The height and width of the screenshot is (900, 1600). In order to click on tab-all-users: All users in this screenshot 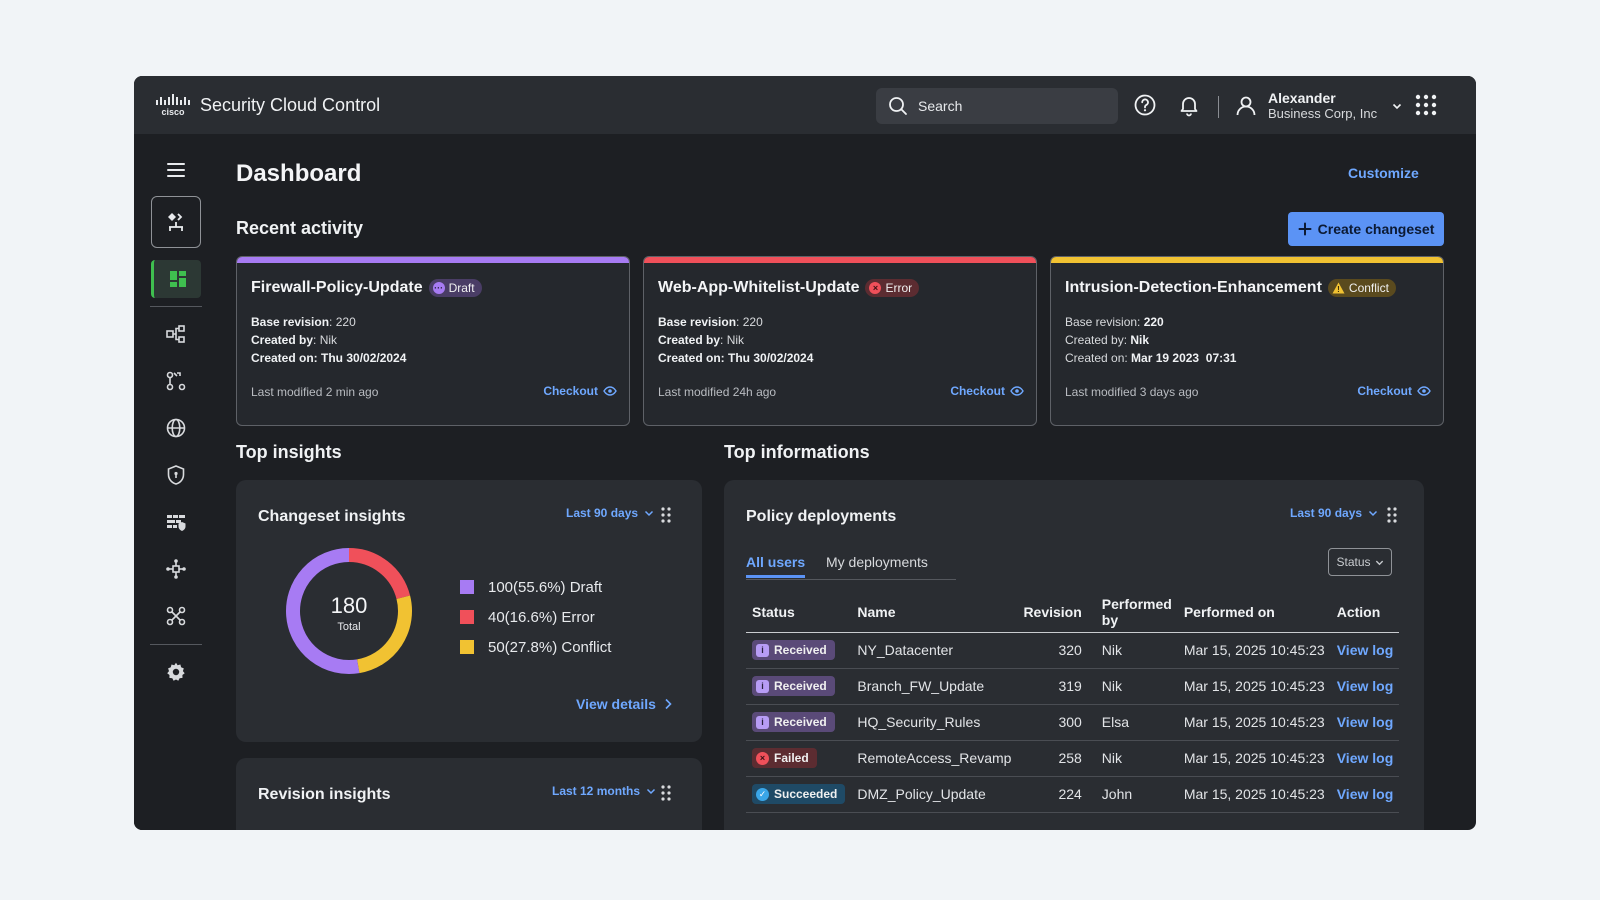, I will do `click(776, 566)`.